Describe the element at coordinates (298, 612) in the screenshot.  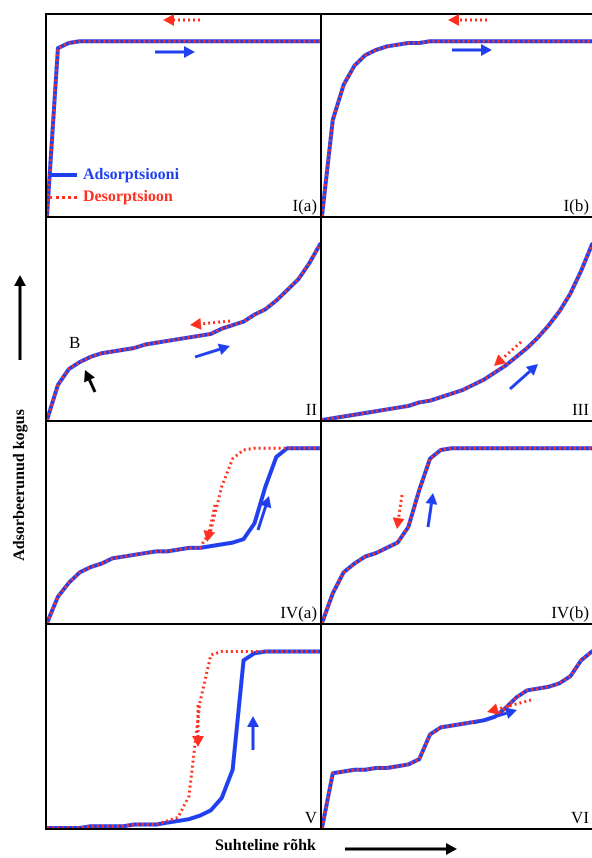
I see `annotation: IV(a)` at that location.